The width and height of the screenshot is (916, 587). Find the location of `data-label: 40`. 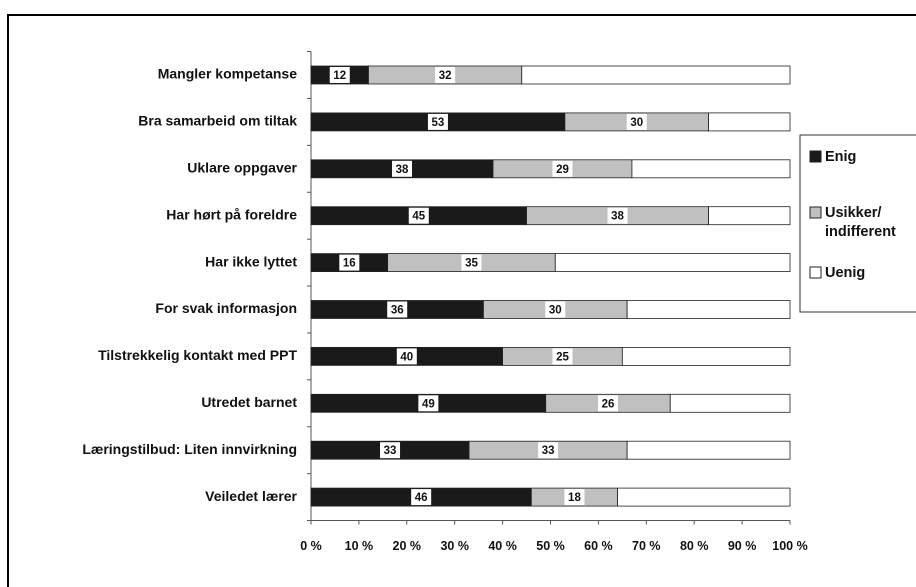

data-label: 40 is located at coordinates (406, 357).